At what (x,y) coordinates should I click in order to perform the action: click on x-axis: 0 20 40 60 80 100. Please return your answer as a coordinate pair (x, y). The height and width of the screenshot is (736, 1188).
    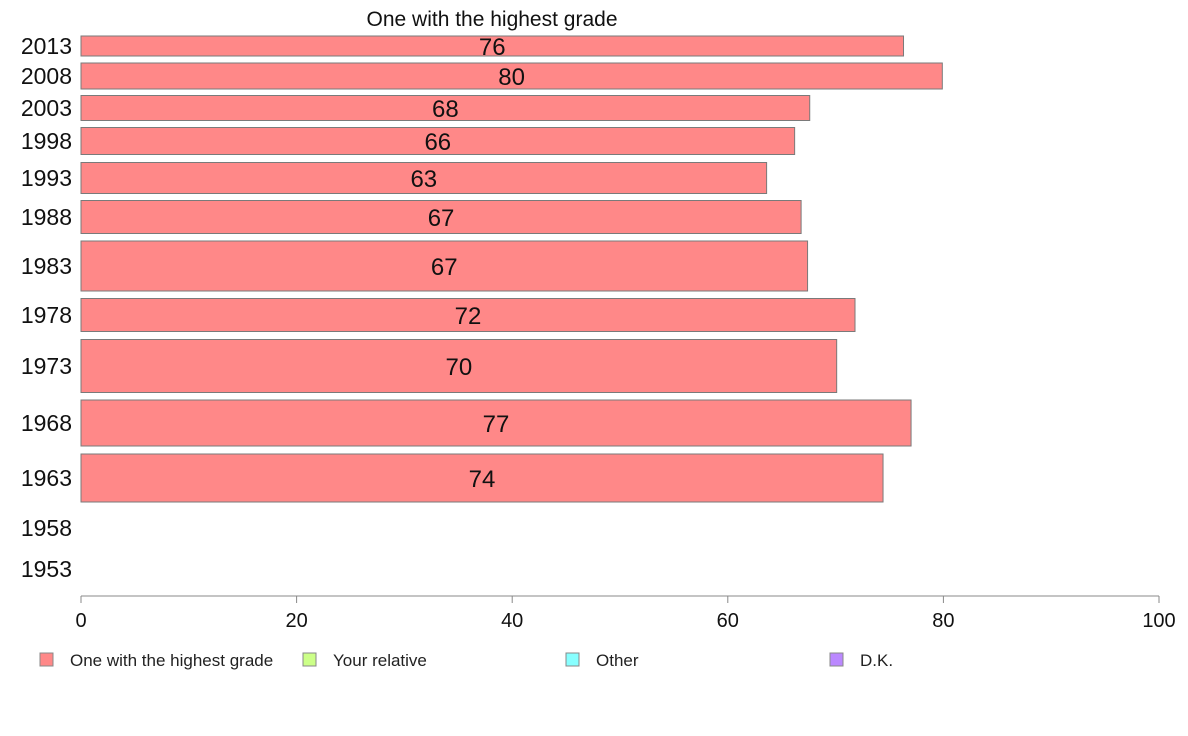
    Looking at the image, I should click on (625, 613).